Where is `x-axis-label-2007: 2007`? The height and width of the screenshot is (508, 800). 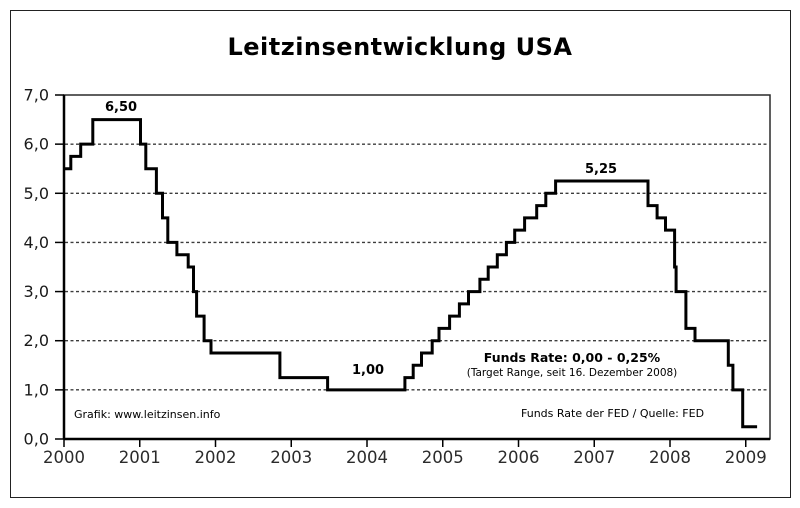
x-axis-label-2007: 2007 is located at coordinates (594, 457).